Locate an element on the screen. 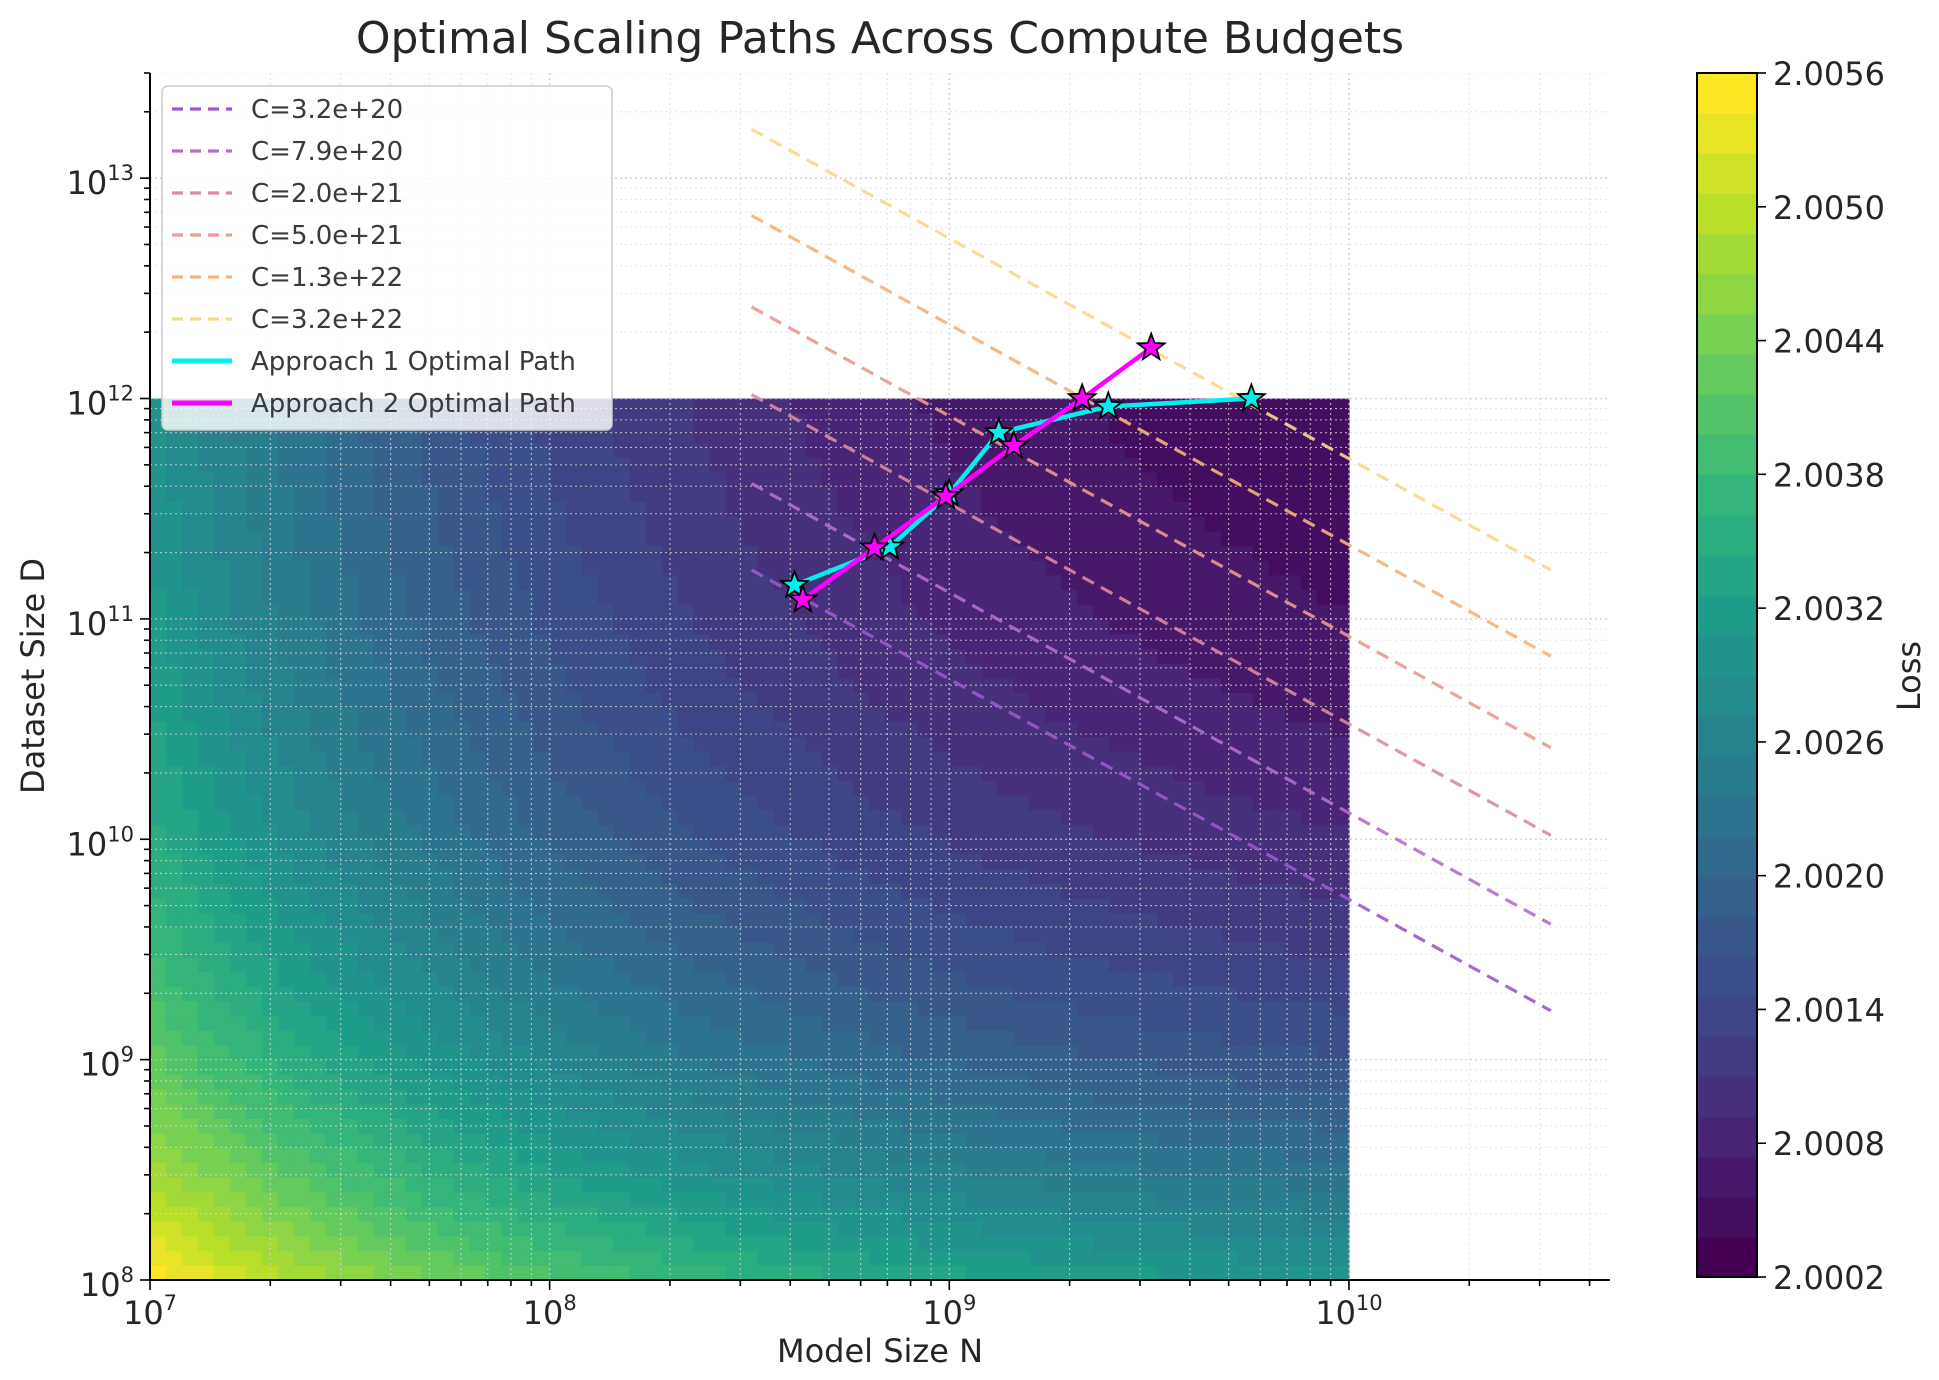 This screenshot has height=1380, width=1939. legend-label: C=3.2e+20 is located at coordinates (327, 110).